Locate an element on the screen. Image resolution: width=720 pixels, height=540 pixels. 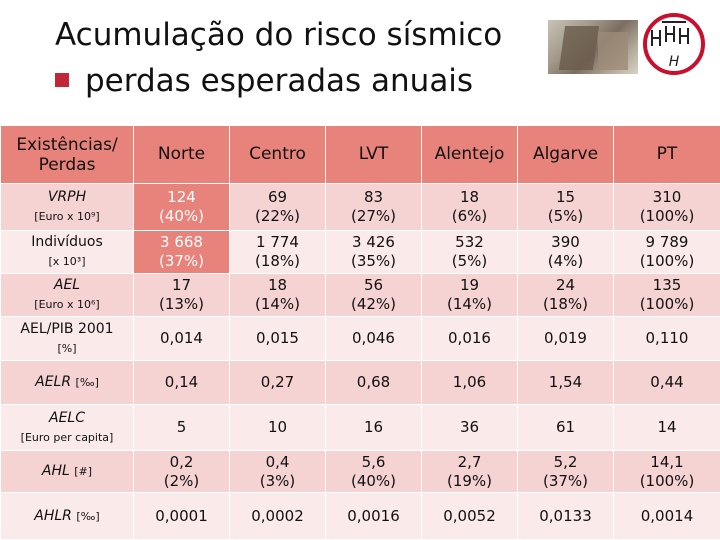
cell-percent: (18%) is located at coordinates (277, 261).